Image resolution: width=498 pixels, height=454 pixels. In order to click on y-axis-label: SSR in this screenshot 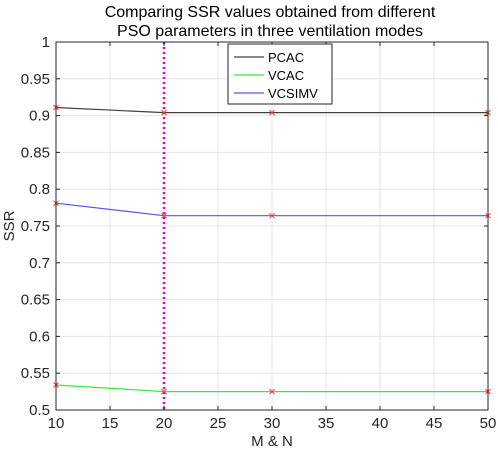, I will do `click(9, 225)`.